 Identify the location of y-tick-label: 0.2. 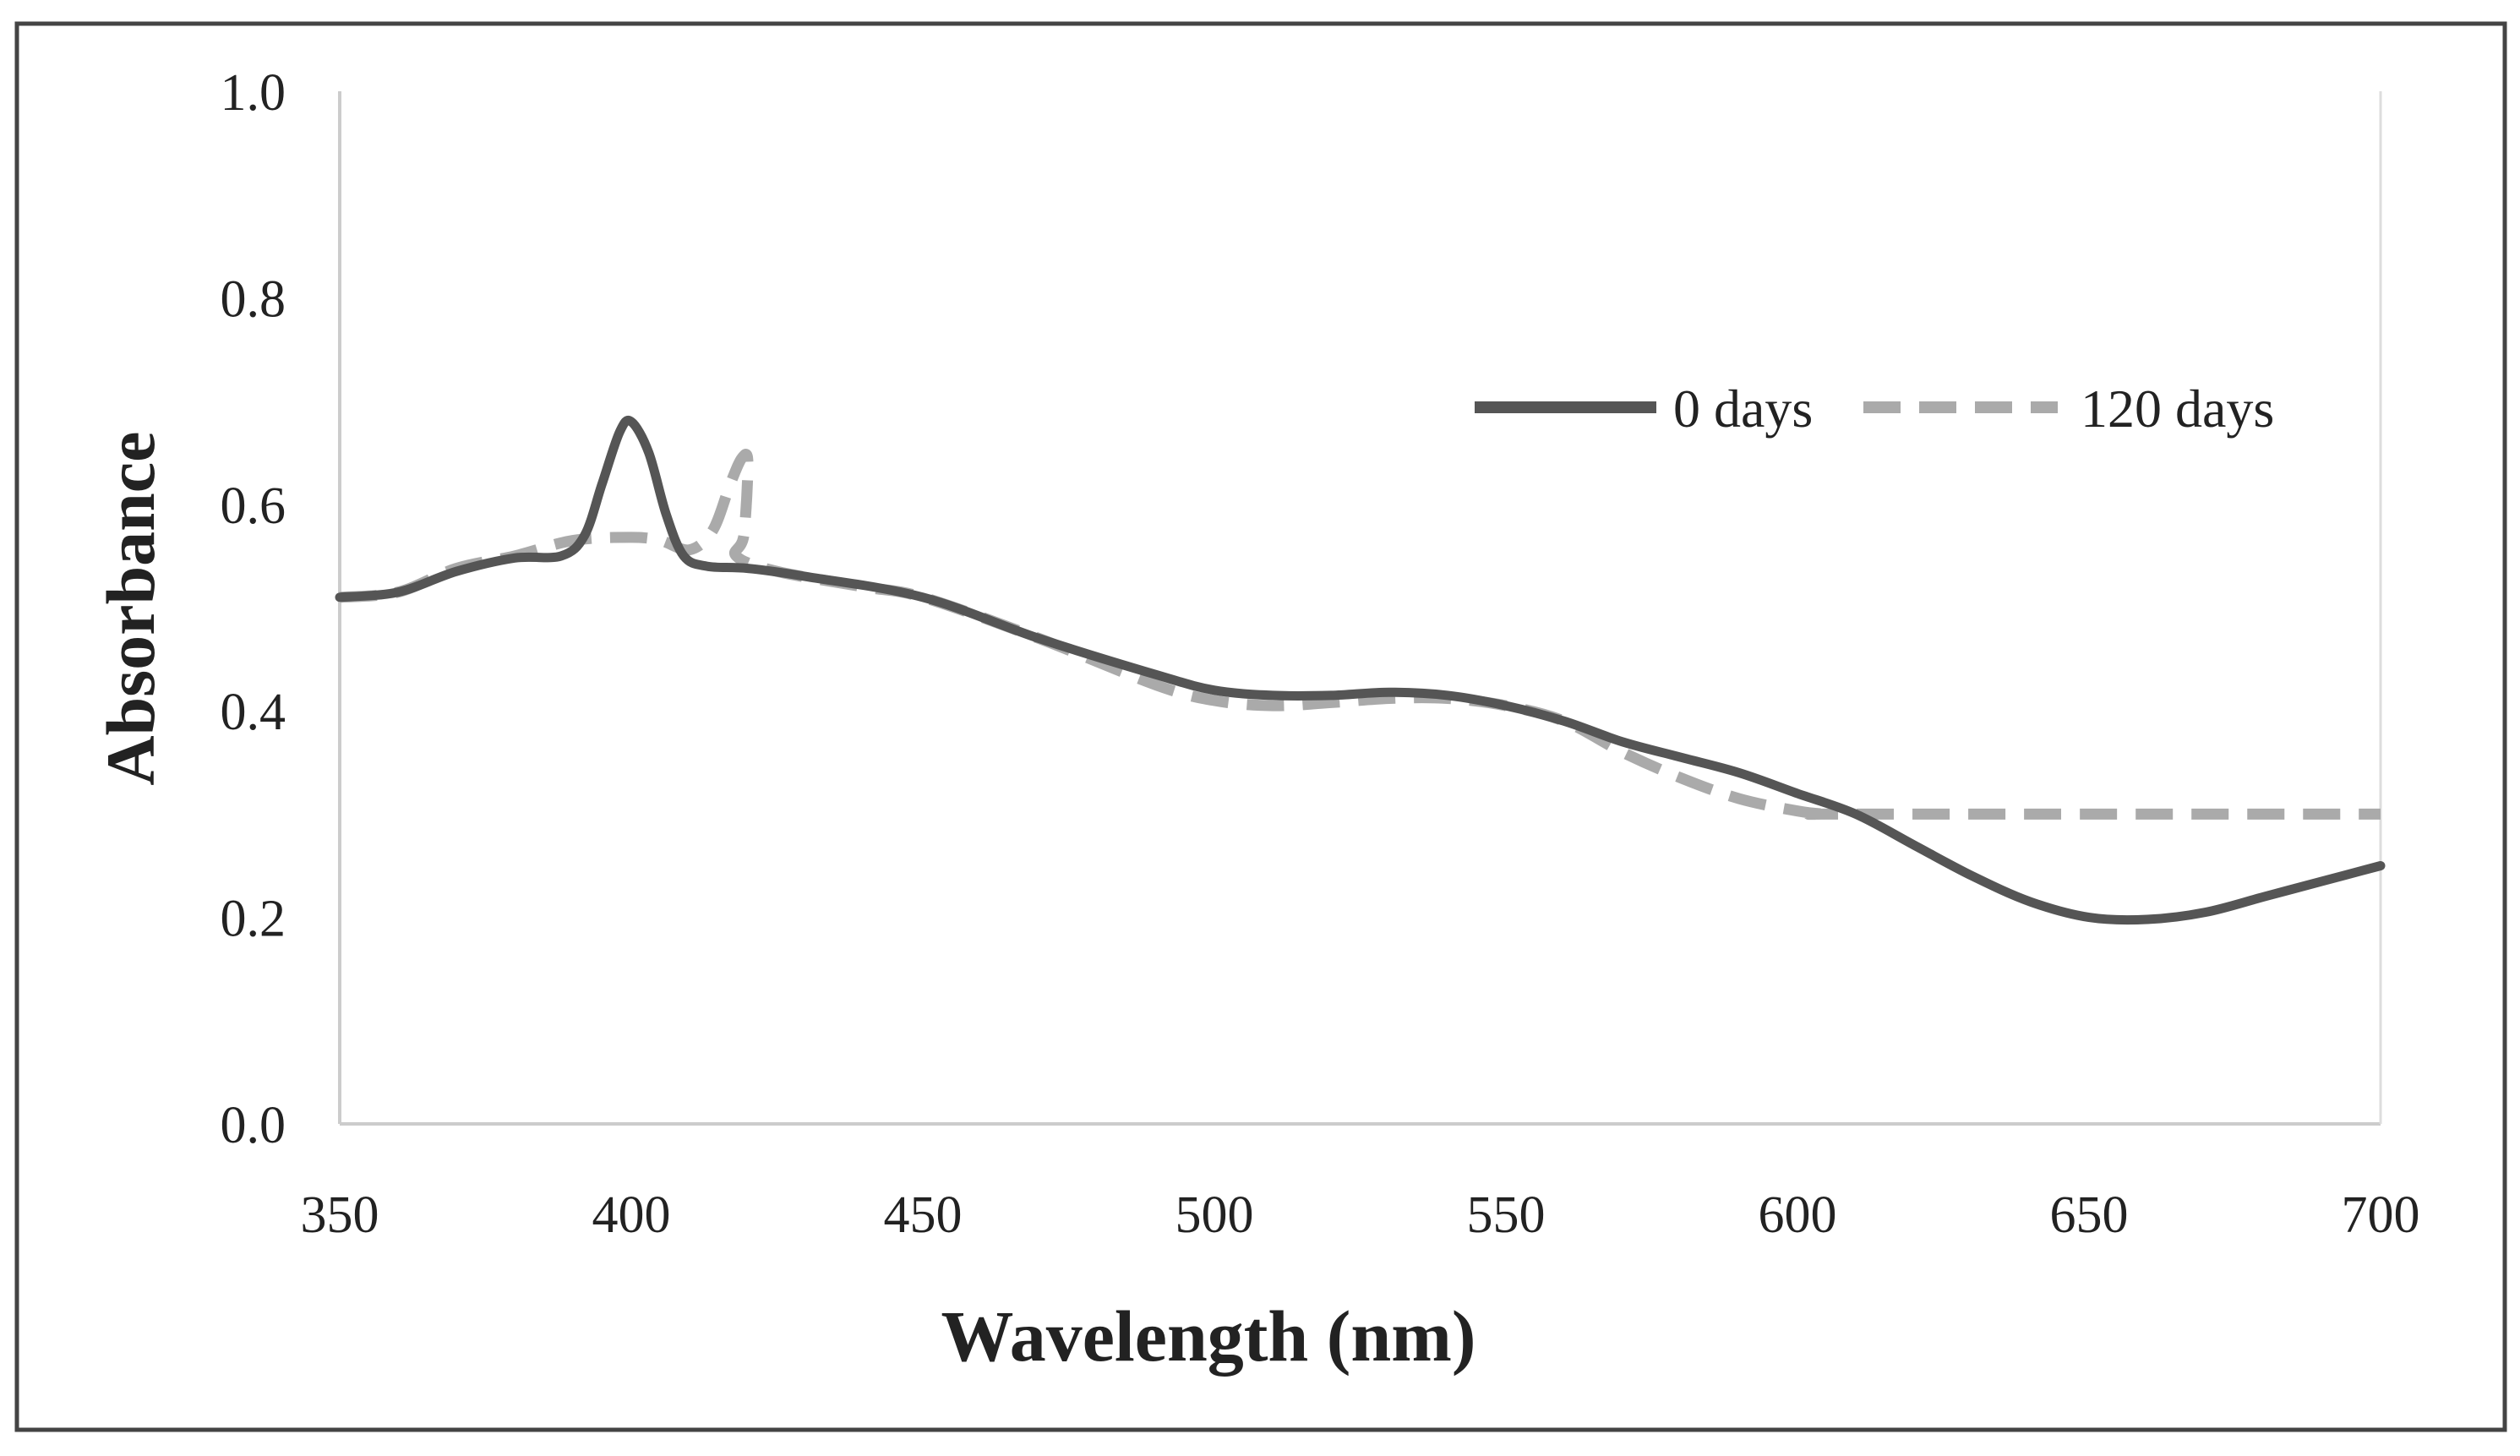
(254, 920).